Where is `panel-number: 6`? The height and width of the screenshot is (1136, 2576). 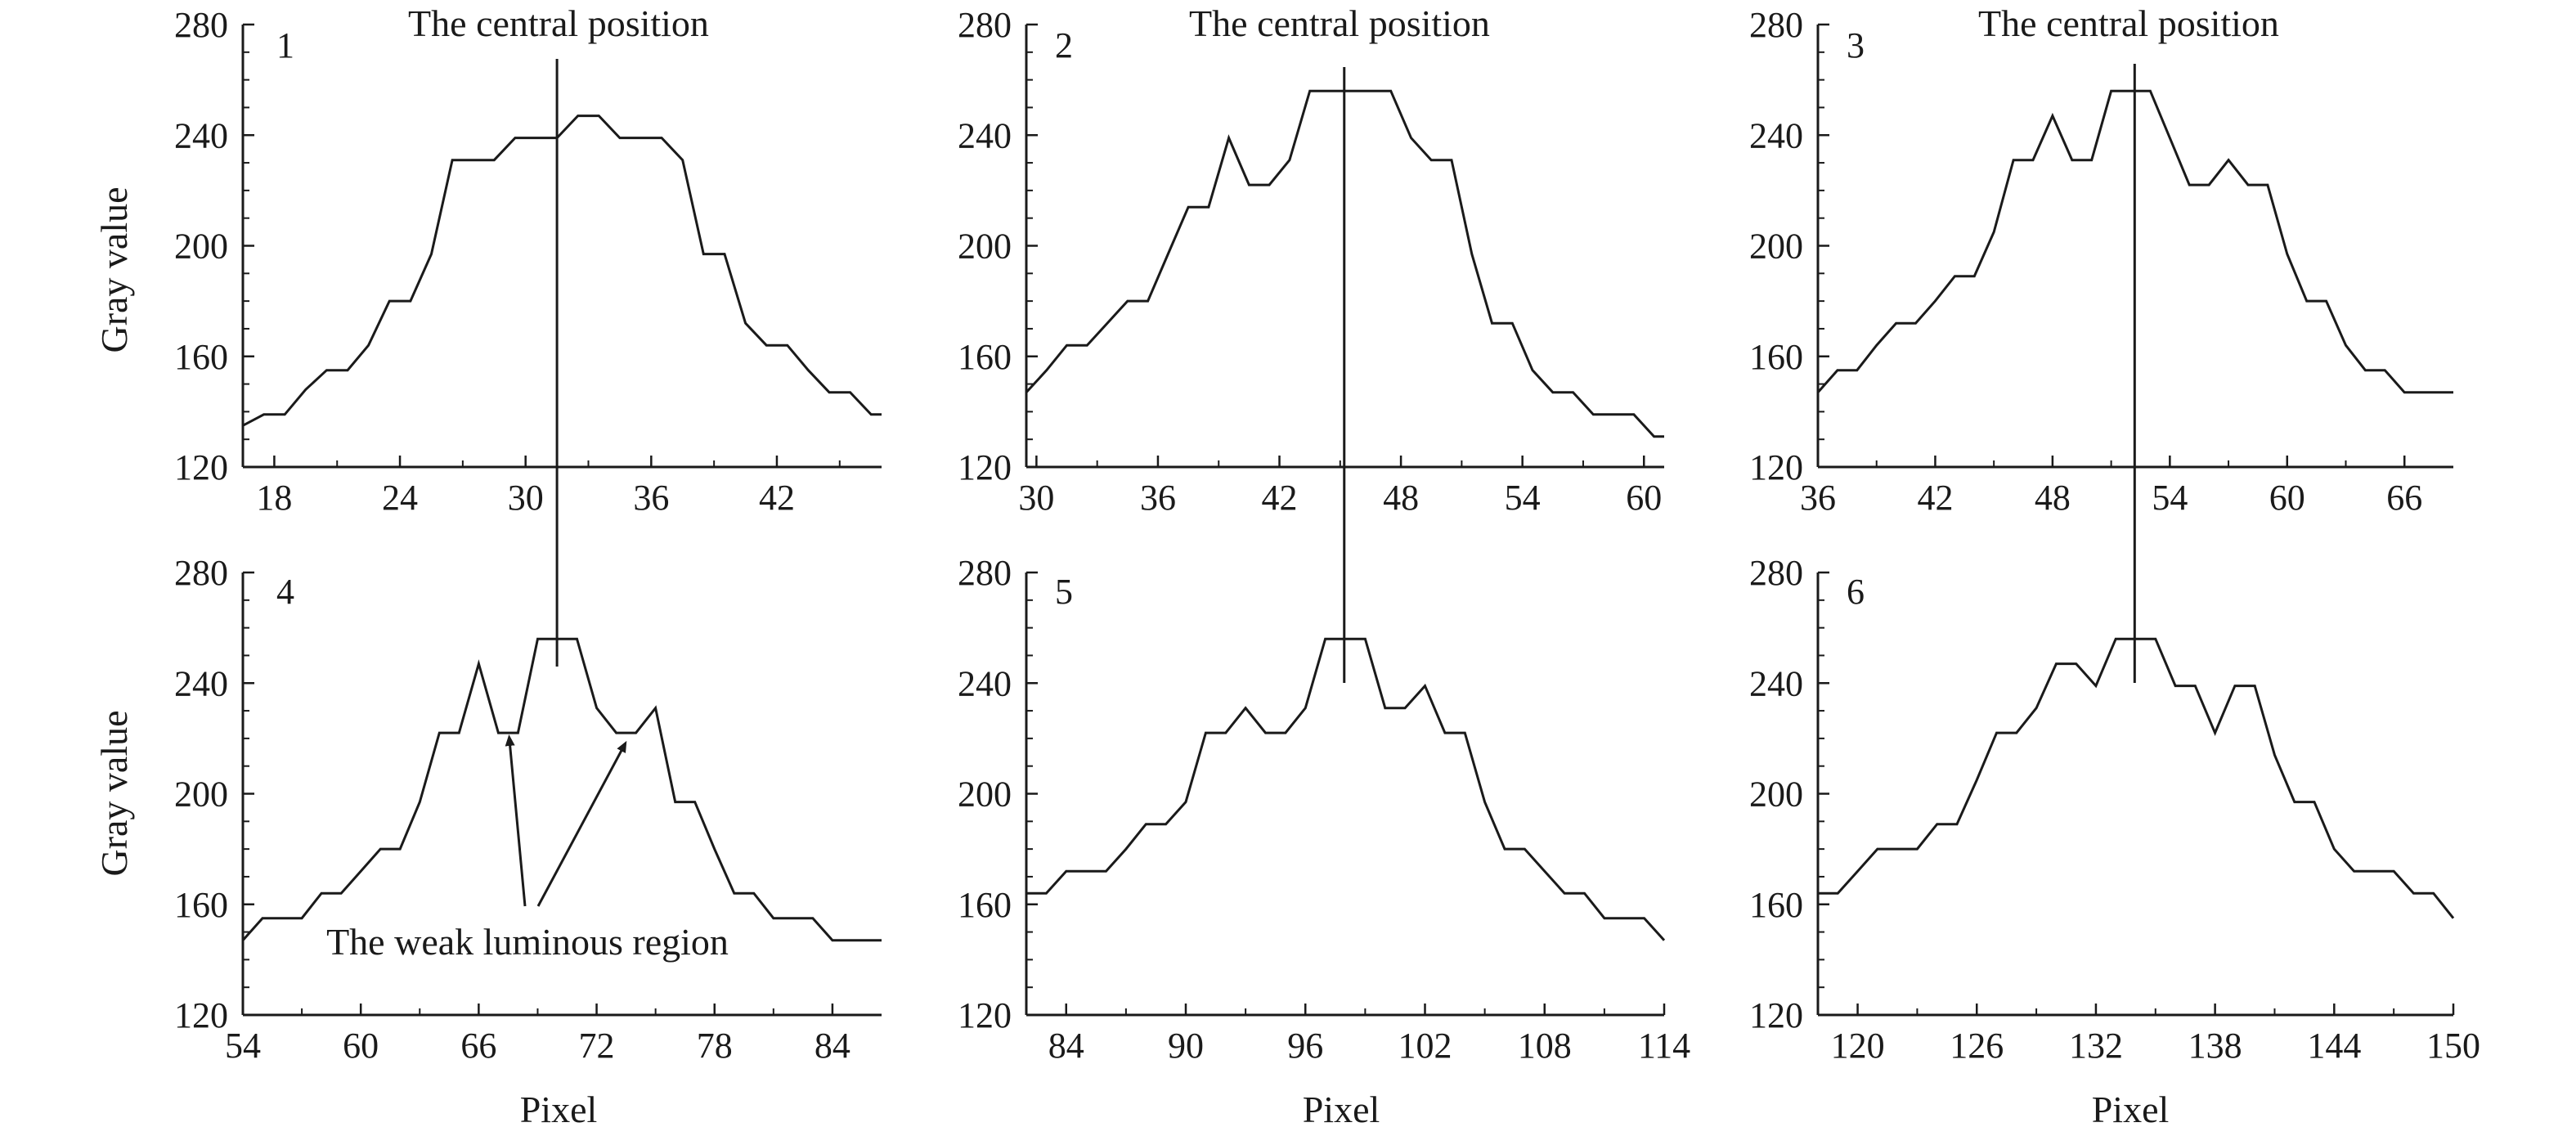
panel-number: 6 is located at coordinates (1856, 592).